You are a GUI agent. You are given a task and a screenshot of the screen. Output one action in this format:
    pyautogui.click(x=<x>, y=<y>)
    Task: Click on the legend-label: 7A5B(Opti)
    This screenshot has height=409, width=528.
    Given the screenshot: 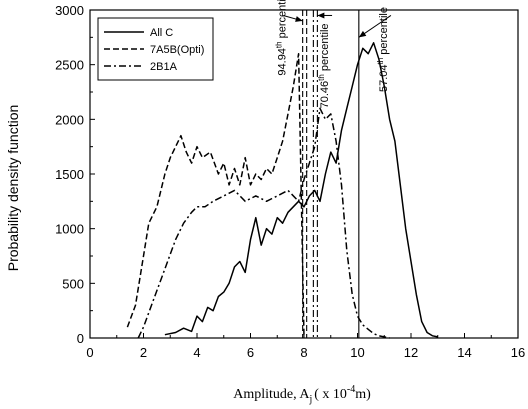 What is the action you would take?
    pyautogui.click(x=177, y=50)
    